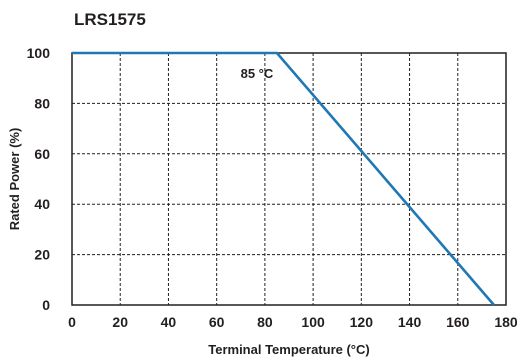 This screenshot has width=531, height=358. What do you see at coordinates (257, 73) in the screenshot?
I see `annotation-85c: 85 °C` at bounding box center [257, 73].